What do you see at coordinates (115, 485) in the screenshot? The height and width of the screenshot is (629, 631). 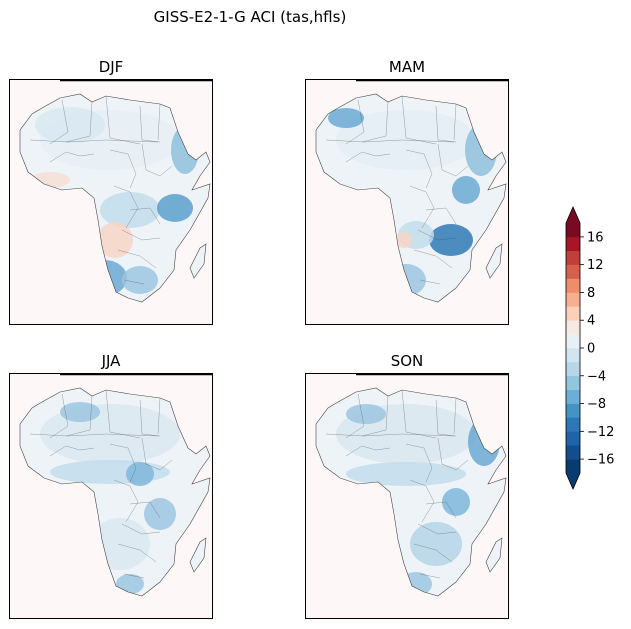 I see `africa-map-jja` at bounding box center [115, 485].